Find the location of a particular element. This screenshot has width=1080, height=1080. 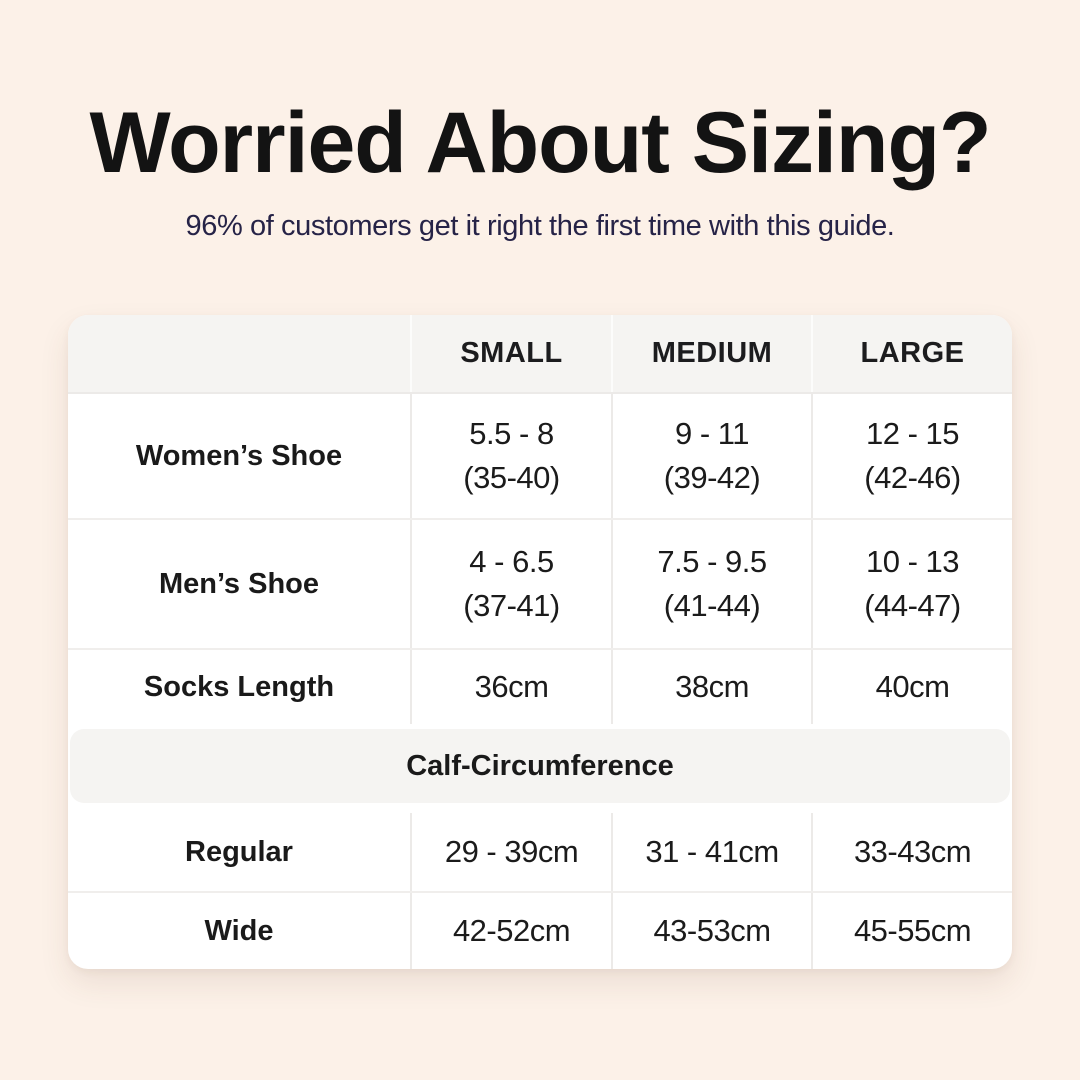

cell-line: 42-52cm is located at coordinates (511, 930).